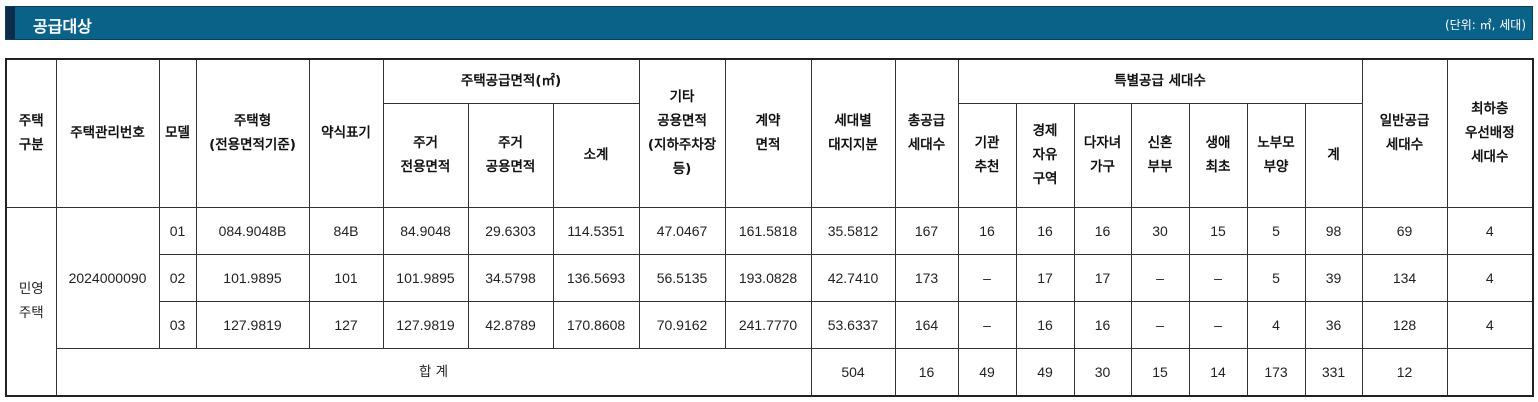 The image size is (1538, 402). Describe the element at coordinates (1276, 372) in the screenshot. I see `total-sp-sum: 173` at that location.